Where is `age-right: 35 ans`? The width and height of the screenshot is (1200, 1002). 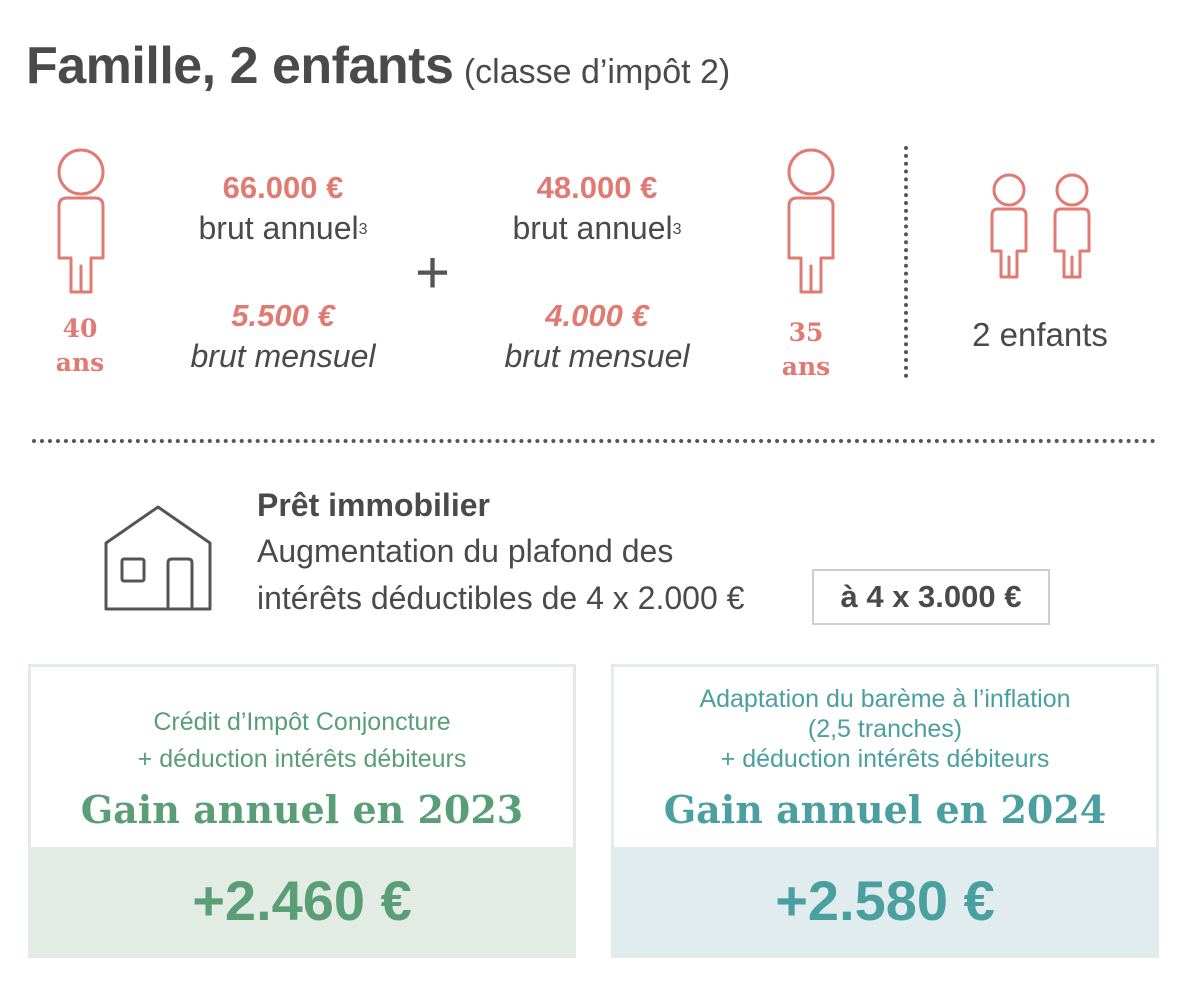
age-right: 35 ans is located at coordinates (806, 350).